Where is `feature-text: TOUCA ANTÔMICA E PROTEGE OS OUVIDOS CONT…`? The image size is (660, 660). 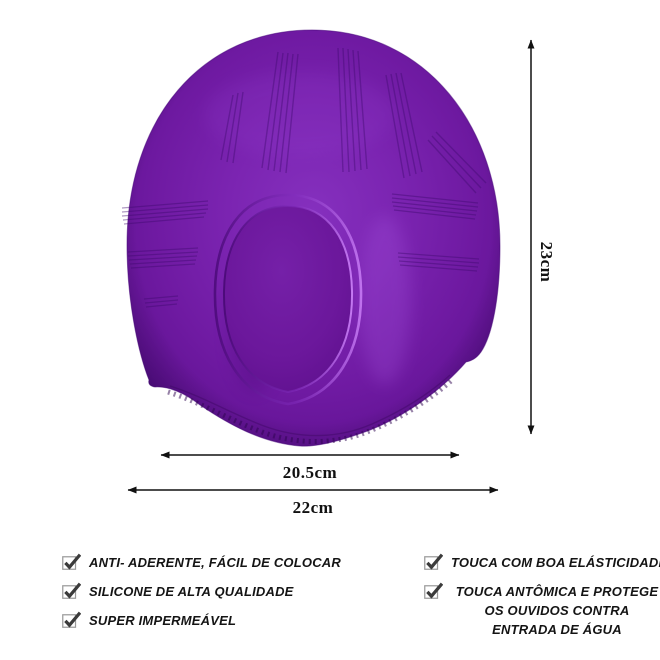
feature-text: TOUCA ANTÔMICA E PROTEGE OS OUVIDOS CONT… is located at coordinates (557, 610).